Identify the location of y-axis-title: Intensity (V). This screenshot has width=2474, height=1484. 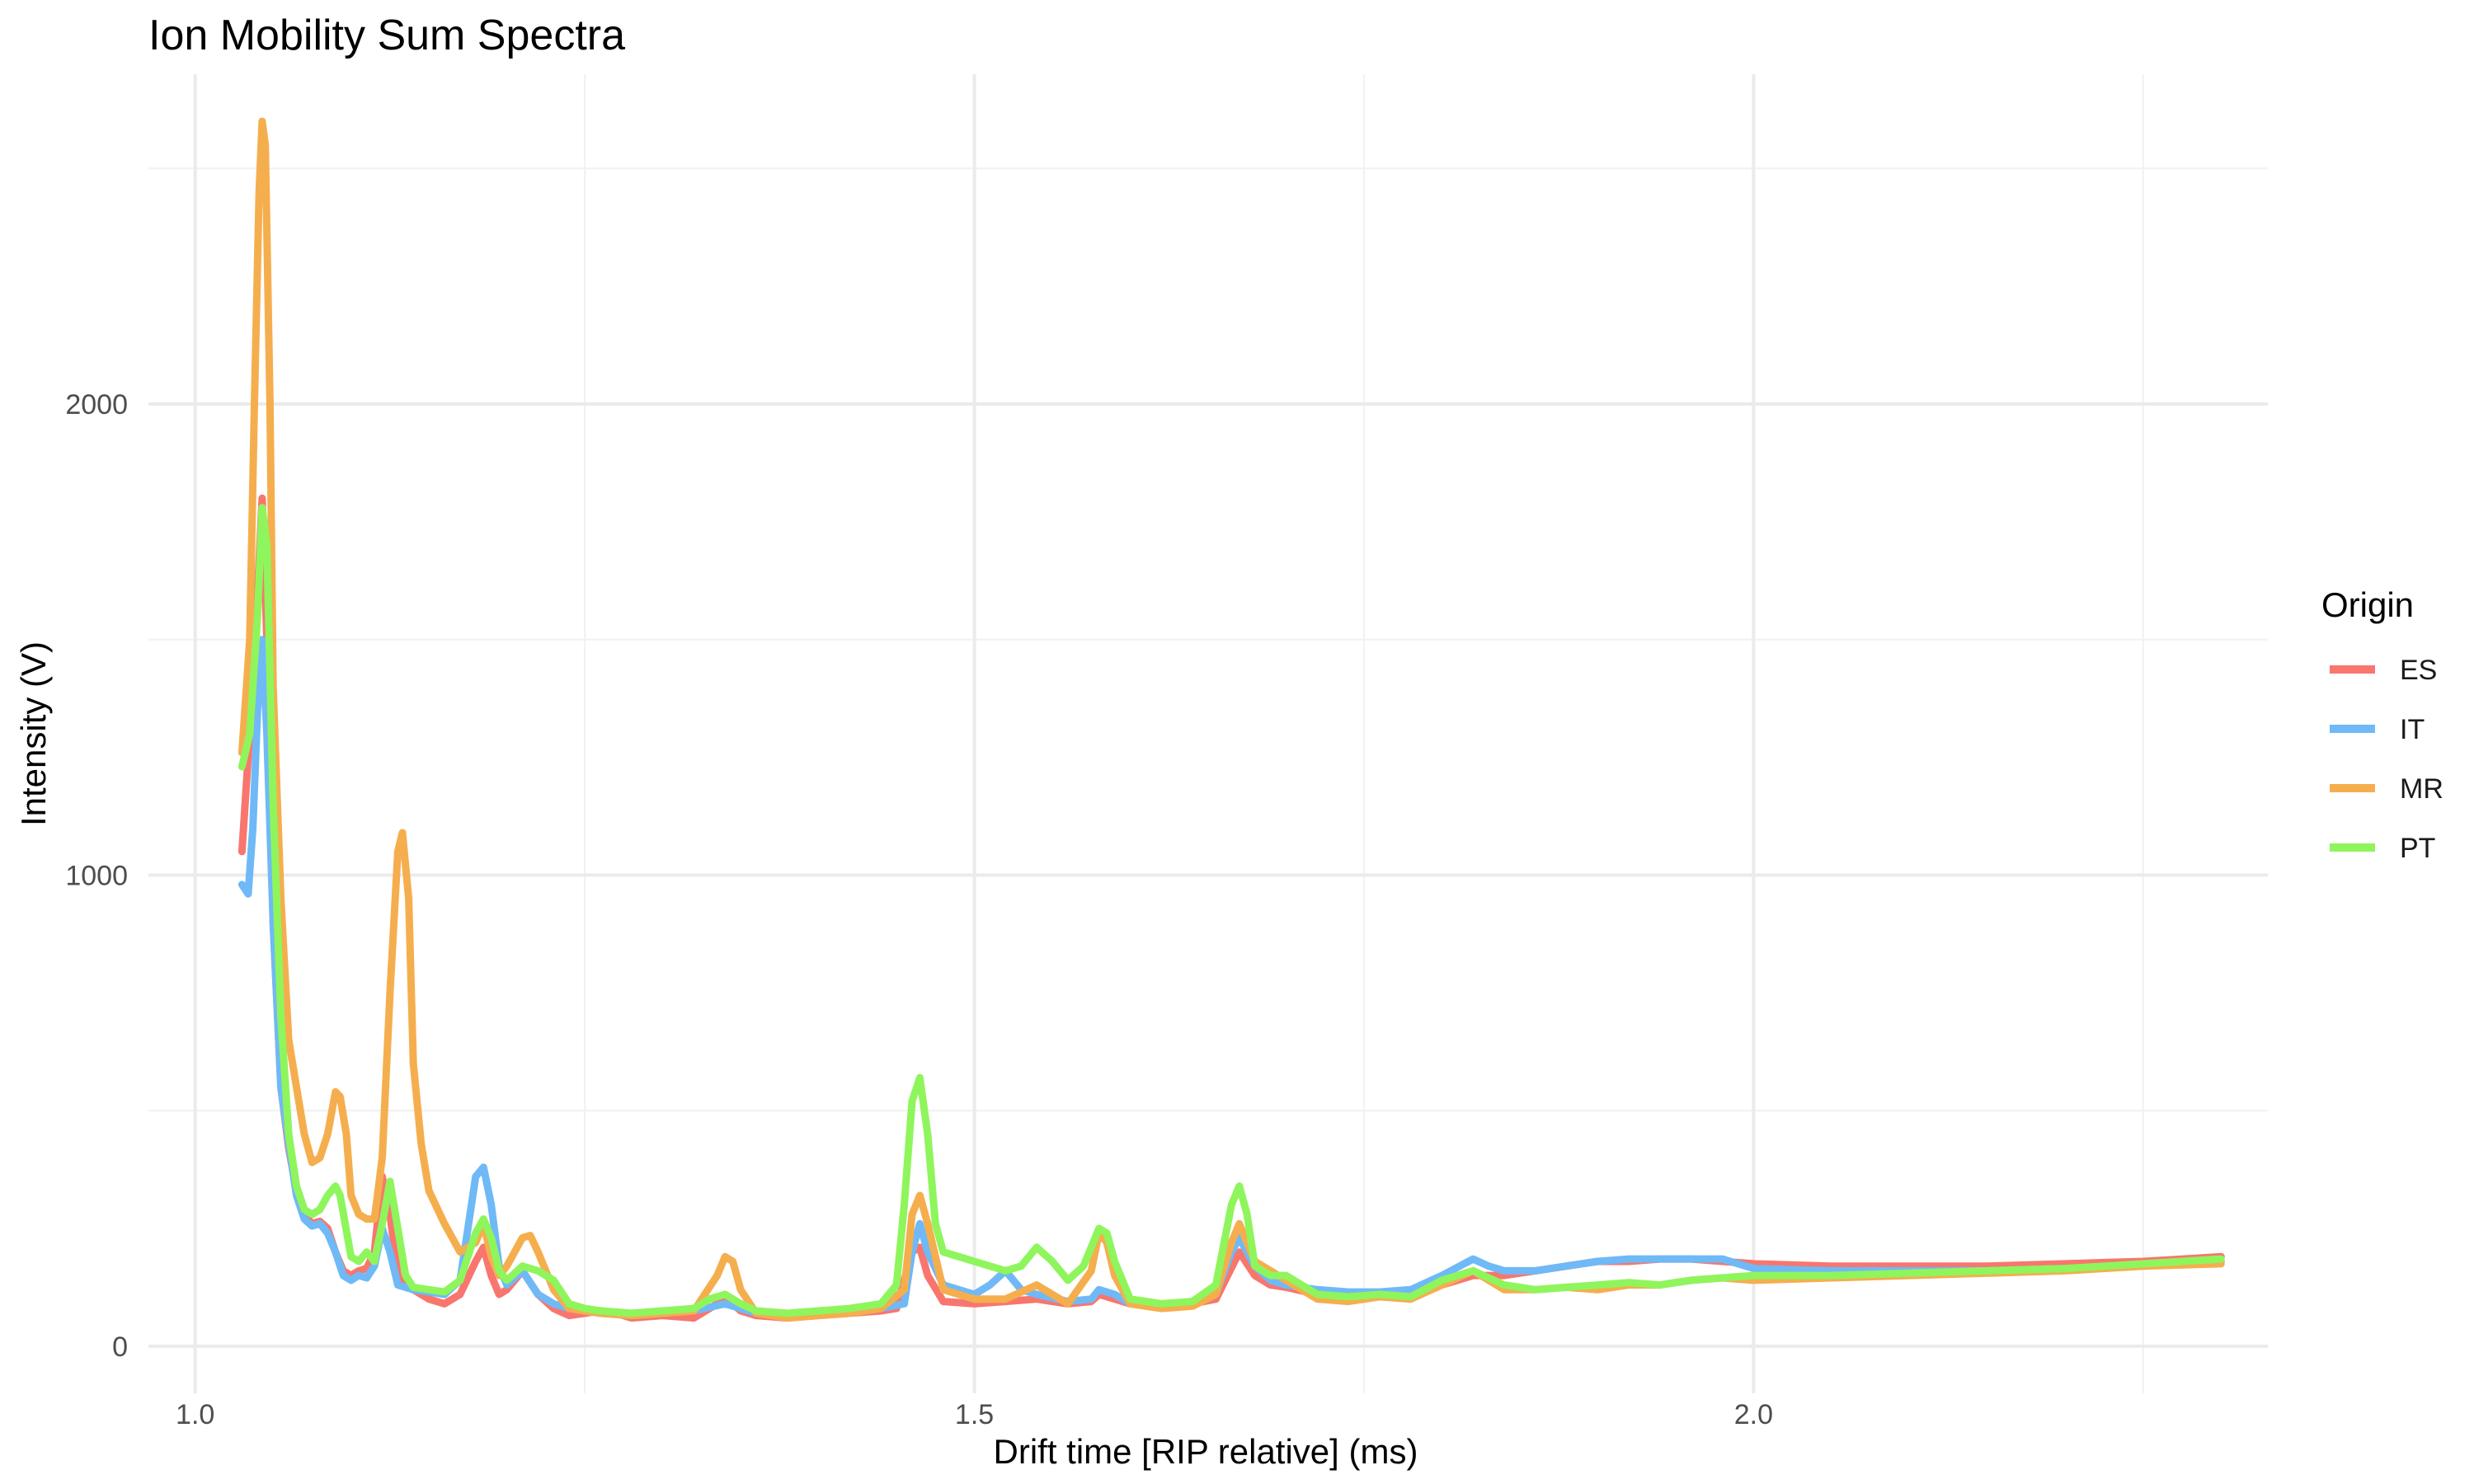
(33, 733).